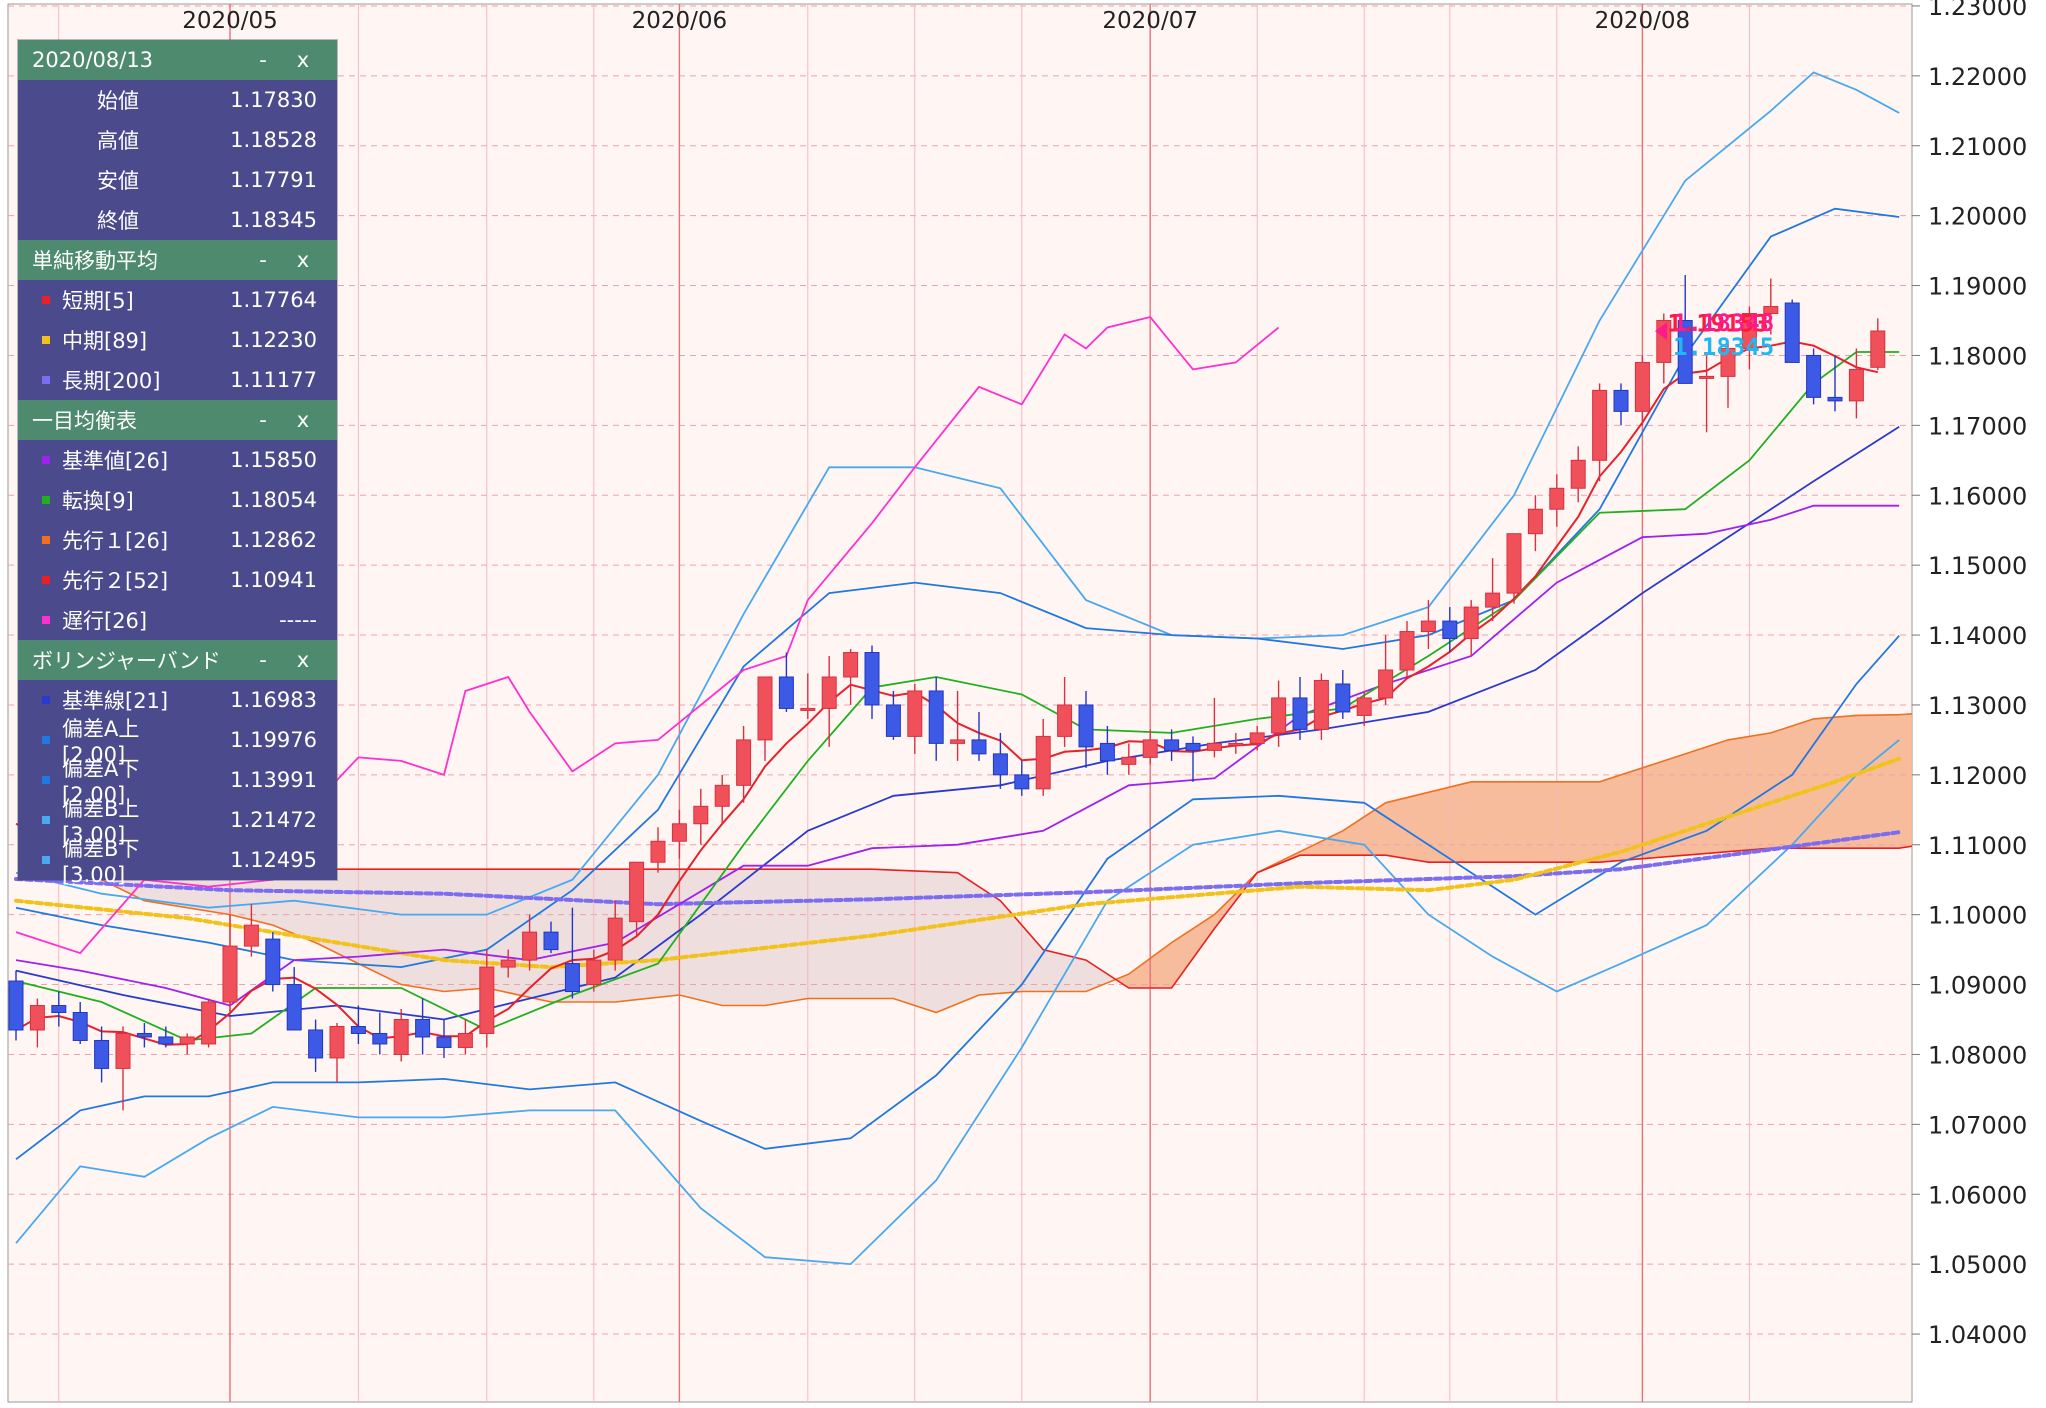 The width and height of the screenshot is (2046, 1408). I want to click on sma-mid-line, so click(958, 863).